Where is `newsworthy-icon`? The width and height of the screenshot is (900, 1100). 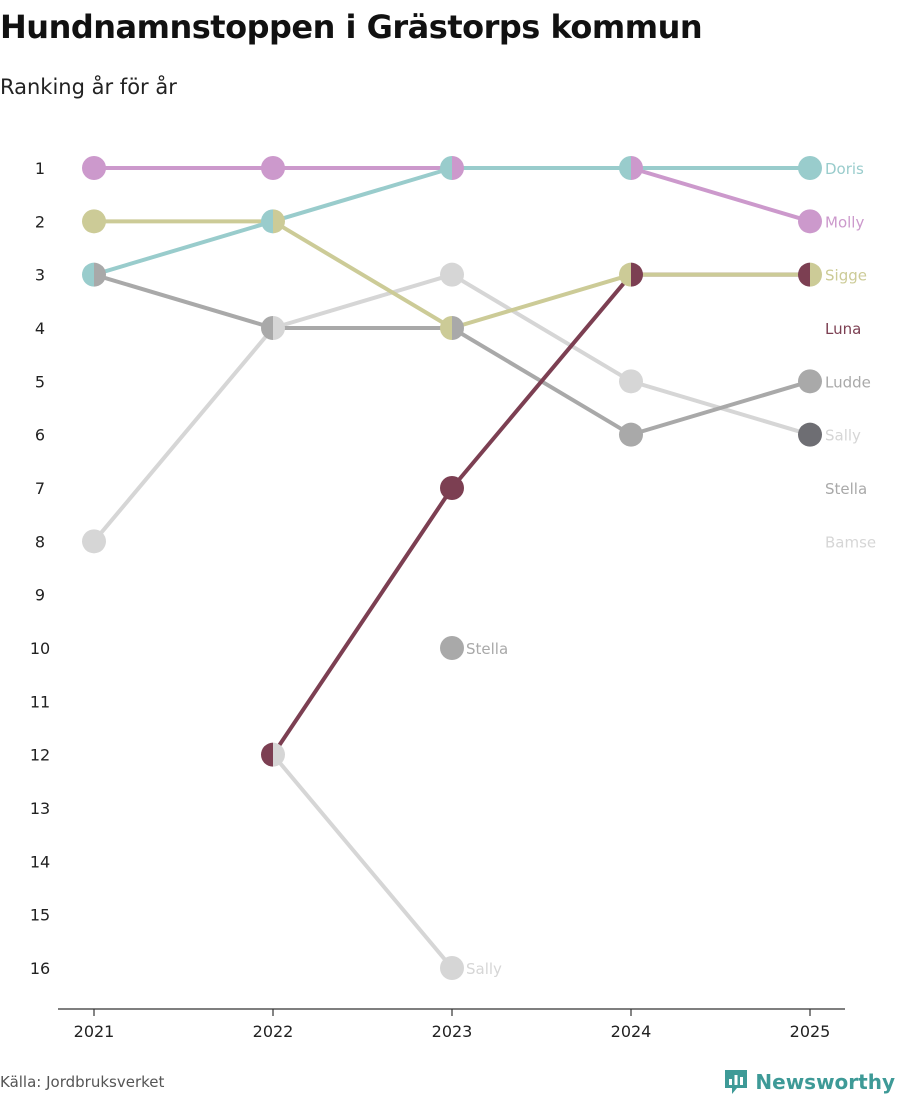
newsworthy-icon is located at coordinates (736, 1082).